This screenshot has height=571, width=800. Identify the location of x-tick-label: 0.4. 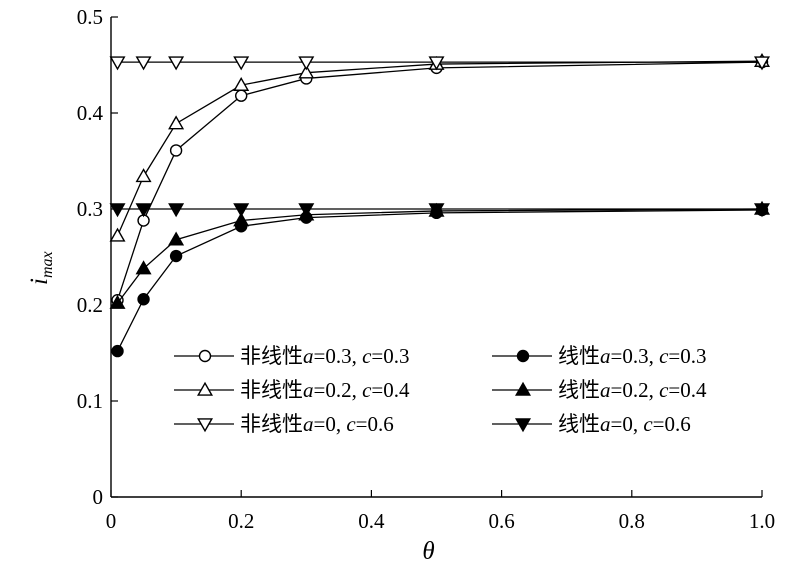
(371, 521).